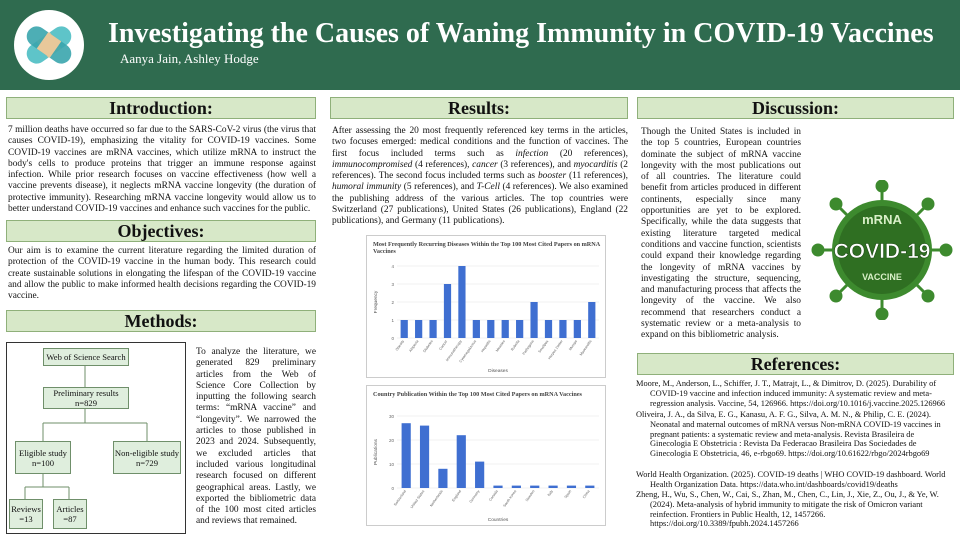 Image resolution: width=960 pixels, height=540 pixels. Describe the element at coordinates (528, 347) in the screenshot. I see `x-tick-label: Pathogens` at that location.